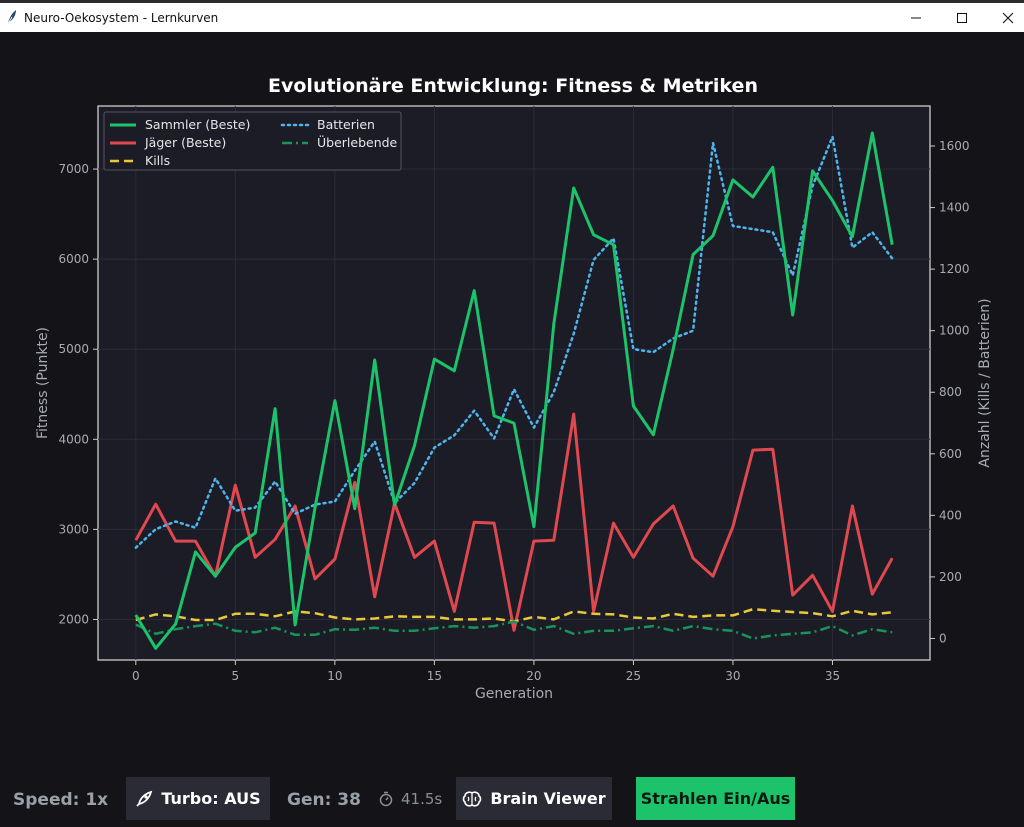 The image size is (1024, 827). I want to click on brain-viewer-label: Brain Viewer, so click(548, 798).